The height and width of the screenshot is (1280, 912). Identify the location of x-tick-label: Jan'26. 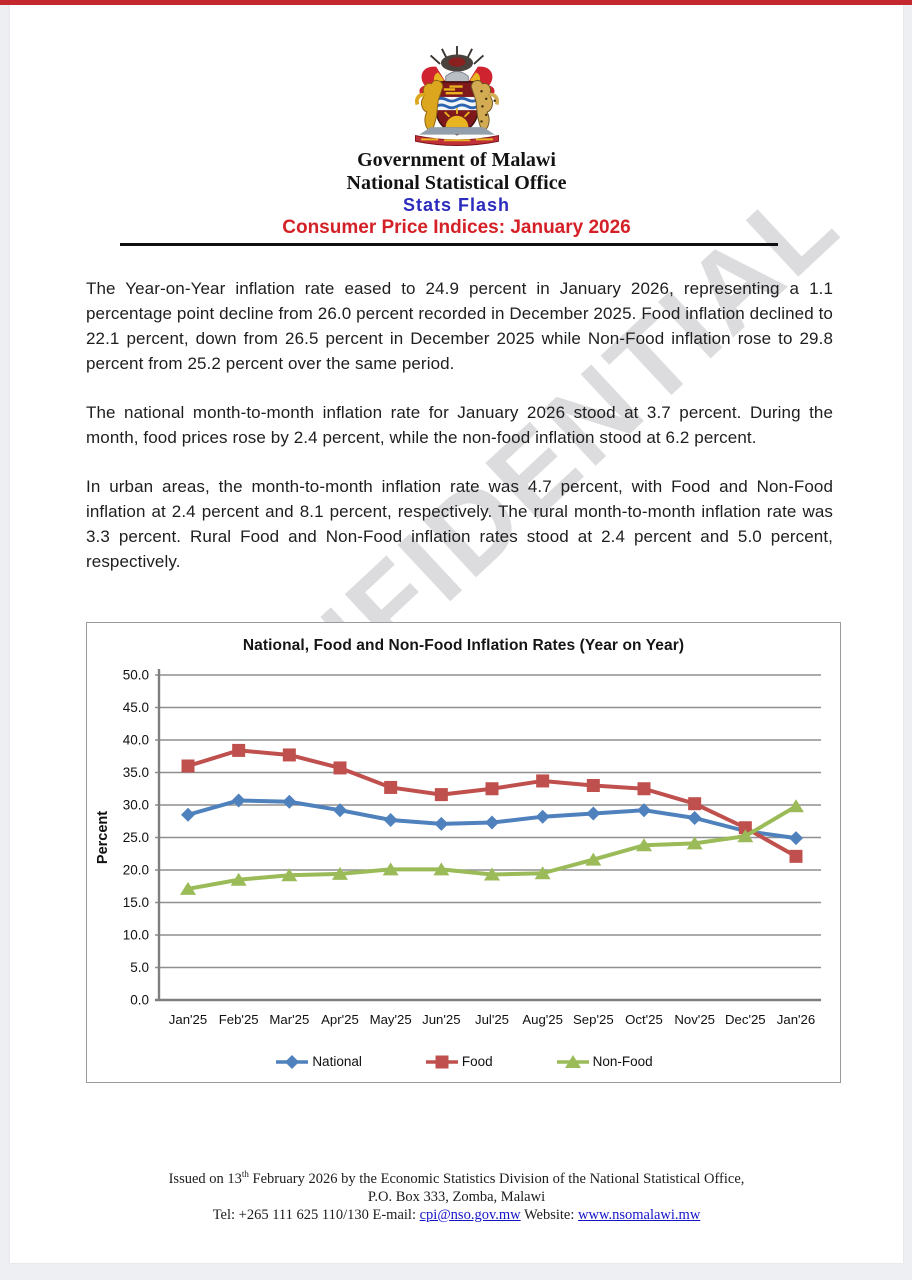
(796, 1019).